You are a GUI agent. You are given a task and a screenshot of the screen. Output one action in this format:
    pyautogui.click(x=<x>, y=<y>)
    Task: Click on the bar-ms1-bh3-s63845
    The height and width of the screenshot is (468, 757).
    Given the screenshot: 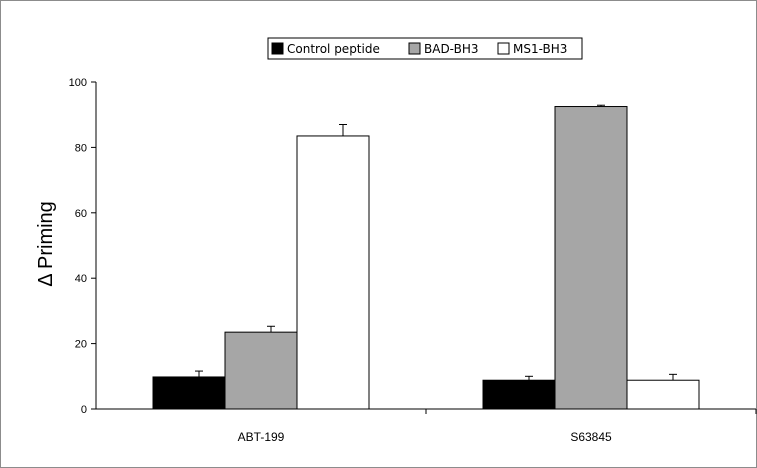 What is the action you would take?
    pyautogui.click(x=663, y=394)
    